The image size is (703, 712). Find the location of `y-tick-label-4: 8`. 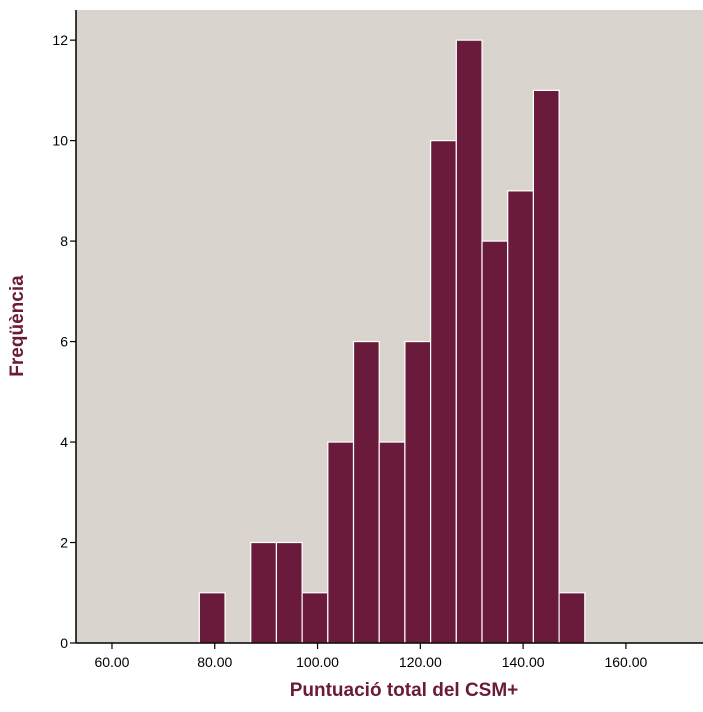

y-tick-label-4: 8 is located at coordinates (64, 241).